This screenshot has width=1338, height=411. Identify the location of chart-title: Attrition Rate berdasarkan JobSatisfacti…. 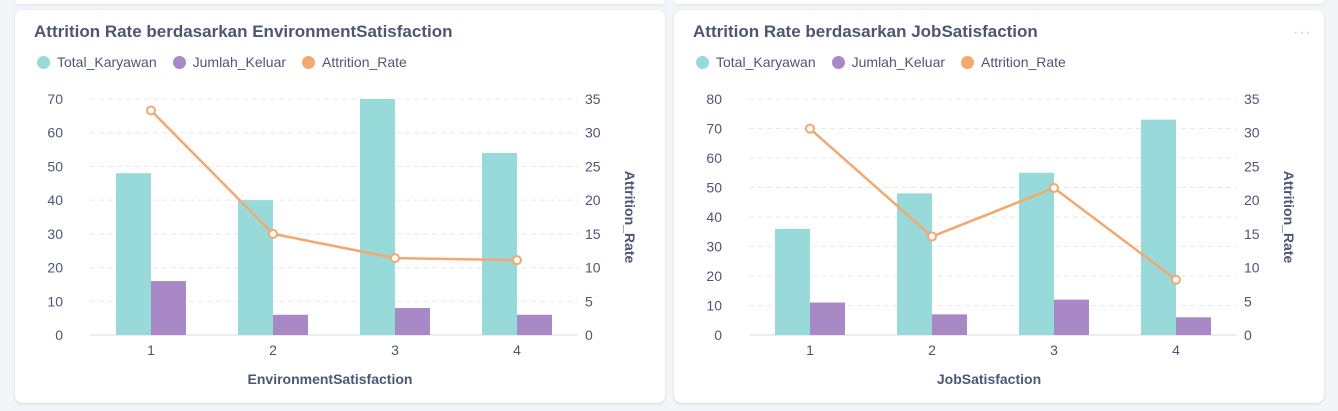
(865, 31).